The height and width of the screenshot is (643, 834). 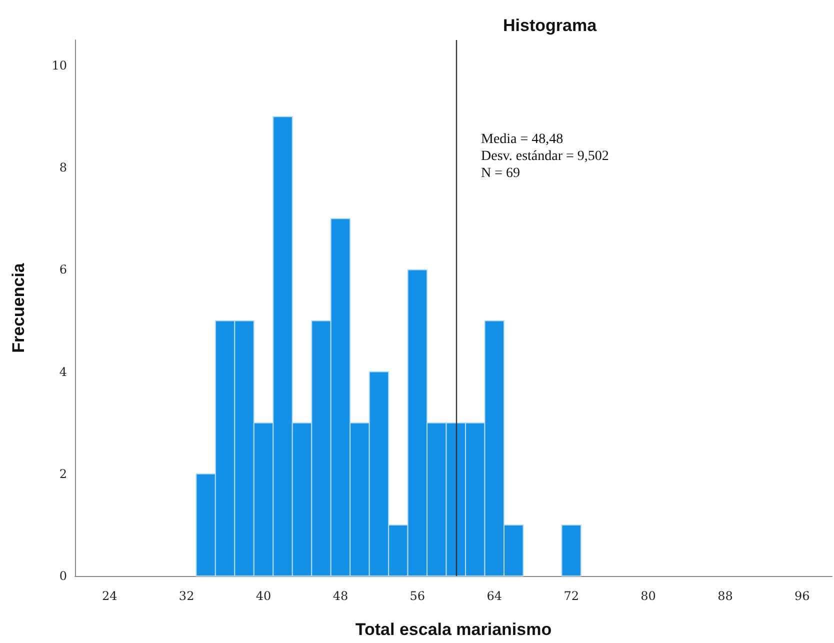 What do you see at coordinates (802, 596) in the screenshot?
I see `x-tick-label: 96` at bounding box center [802, 596].